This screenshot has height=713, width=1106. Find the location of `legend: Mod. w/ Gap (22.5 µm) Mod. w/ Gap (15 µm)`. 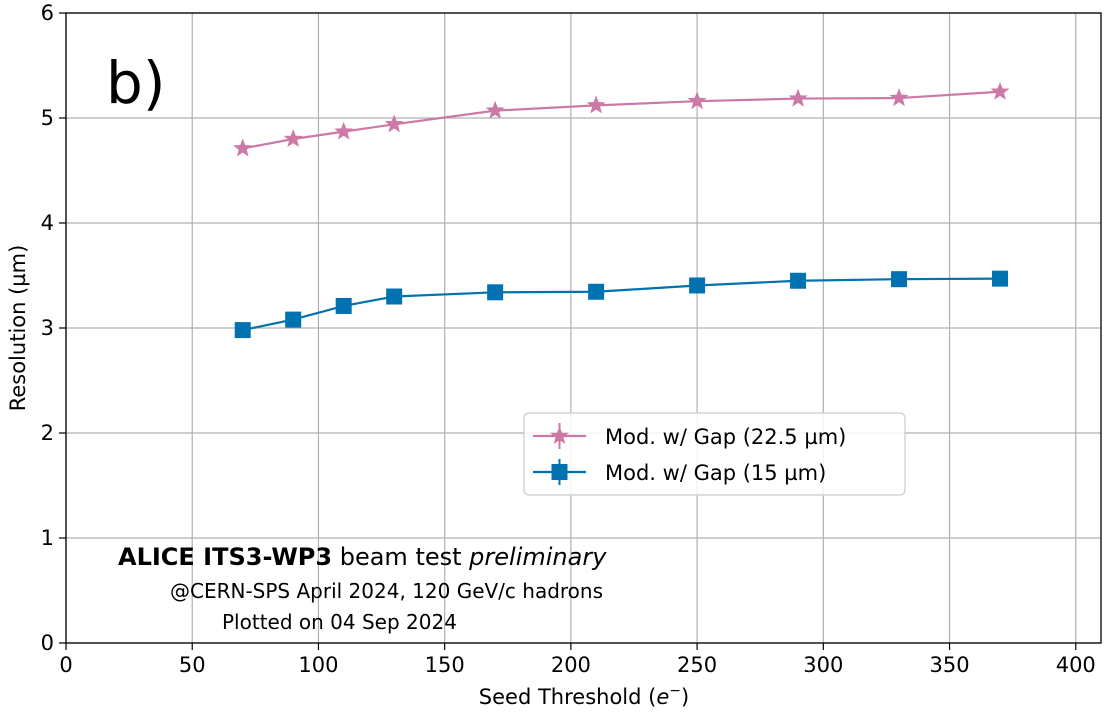

legend: Mod. w/ Gap (22.5 µm) Mod. w/ Gap (15 µm) is located at coordinates (714, 454).